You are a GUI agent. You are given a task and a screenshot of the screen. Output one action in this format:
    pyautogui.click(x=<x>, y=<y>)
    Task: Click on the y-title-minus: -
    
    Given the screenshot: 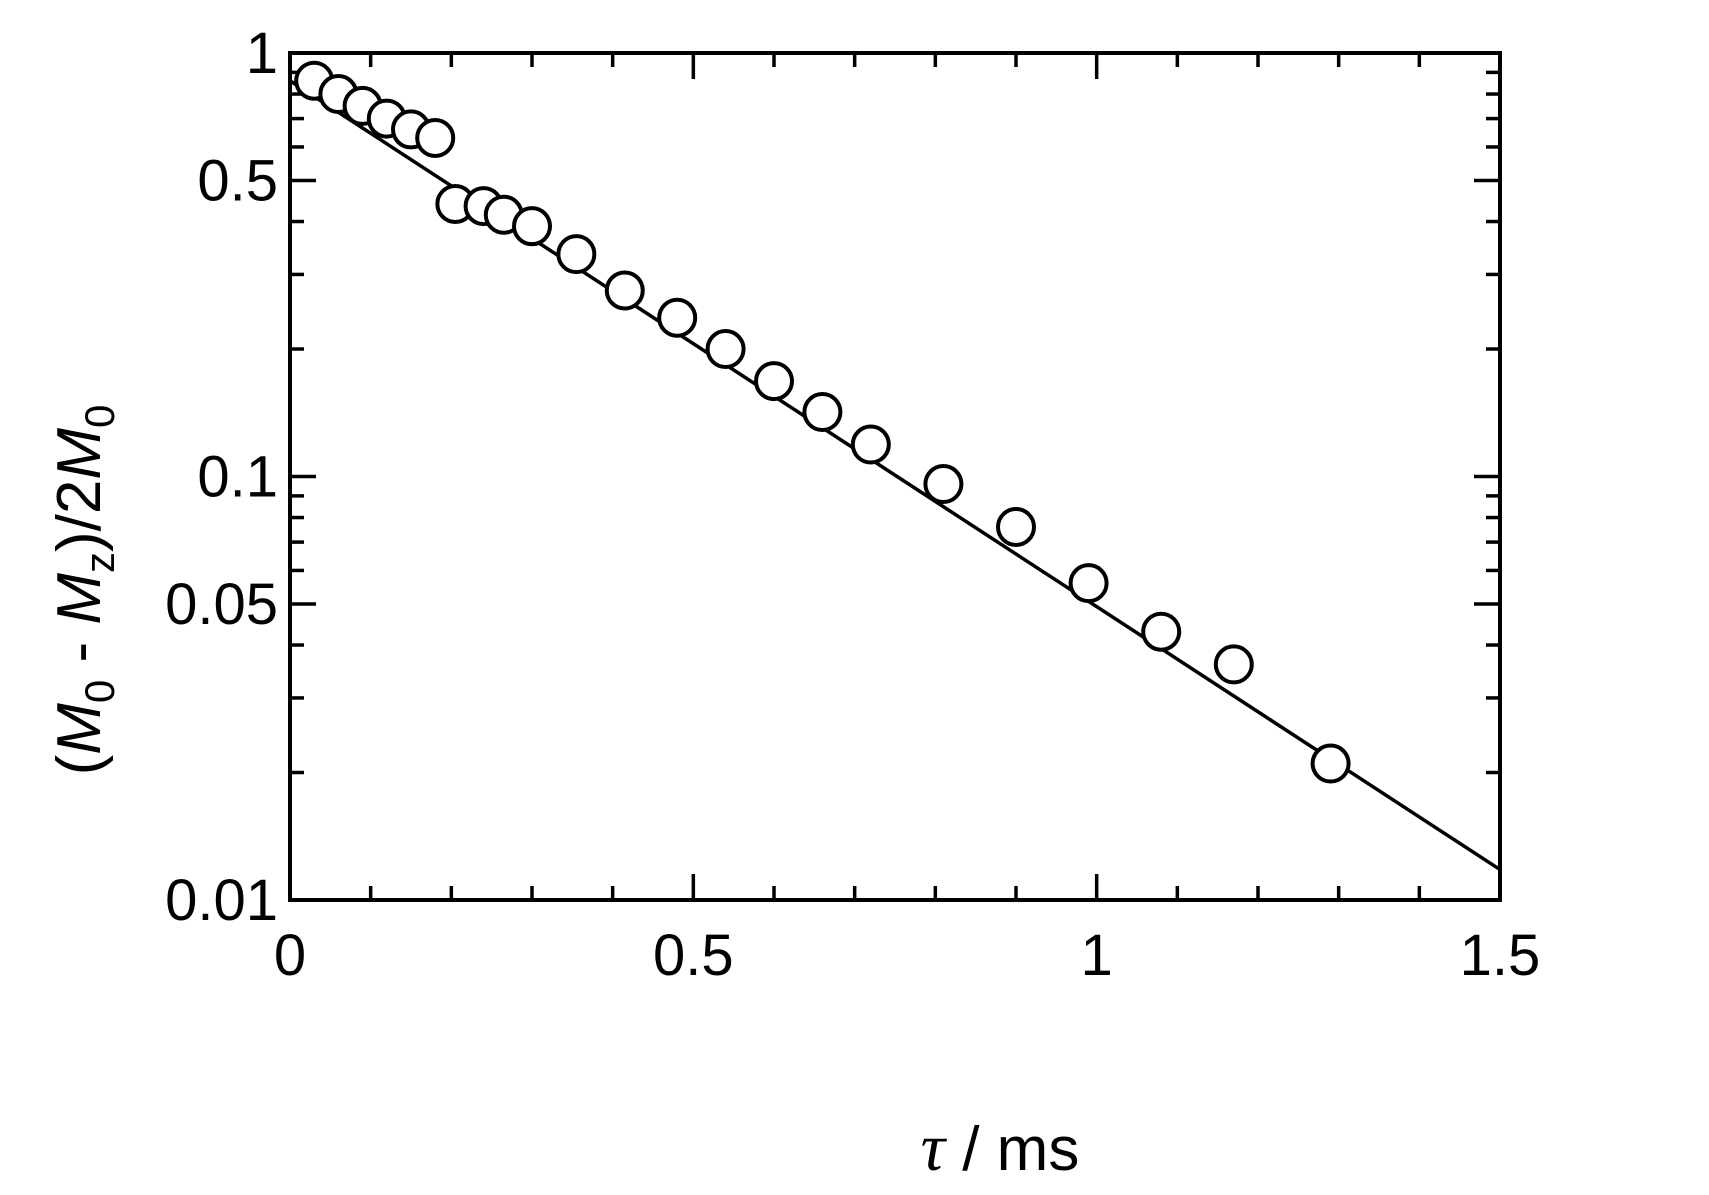 What is the action you would take?
    pyautogui.click(x=79, y=652)
    